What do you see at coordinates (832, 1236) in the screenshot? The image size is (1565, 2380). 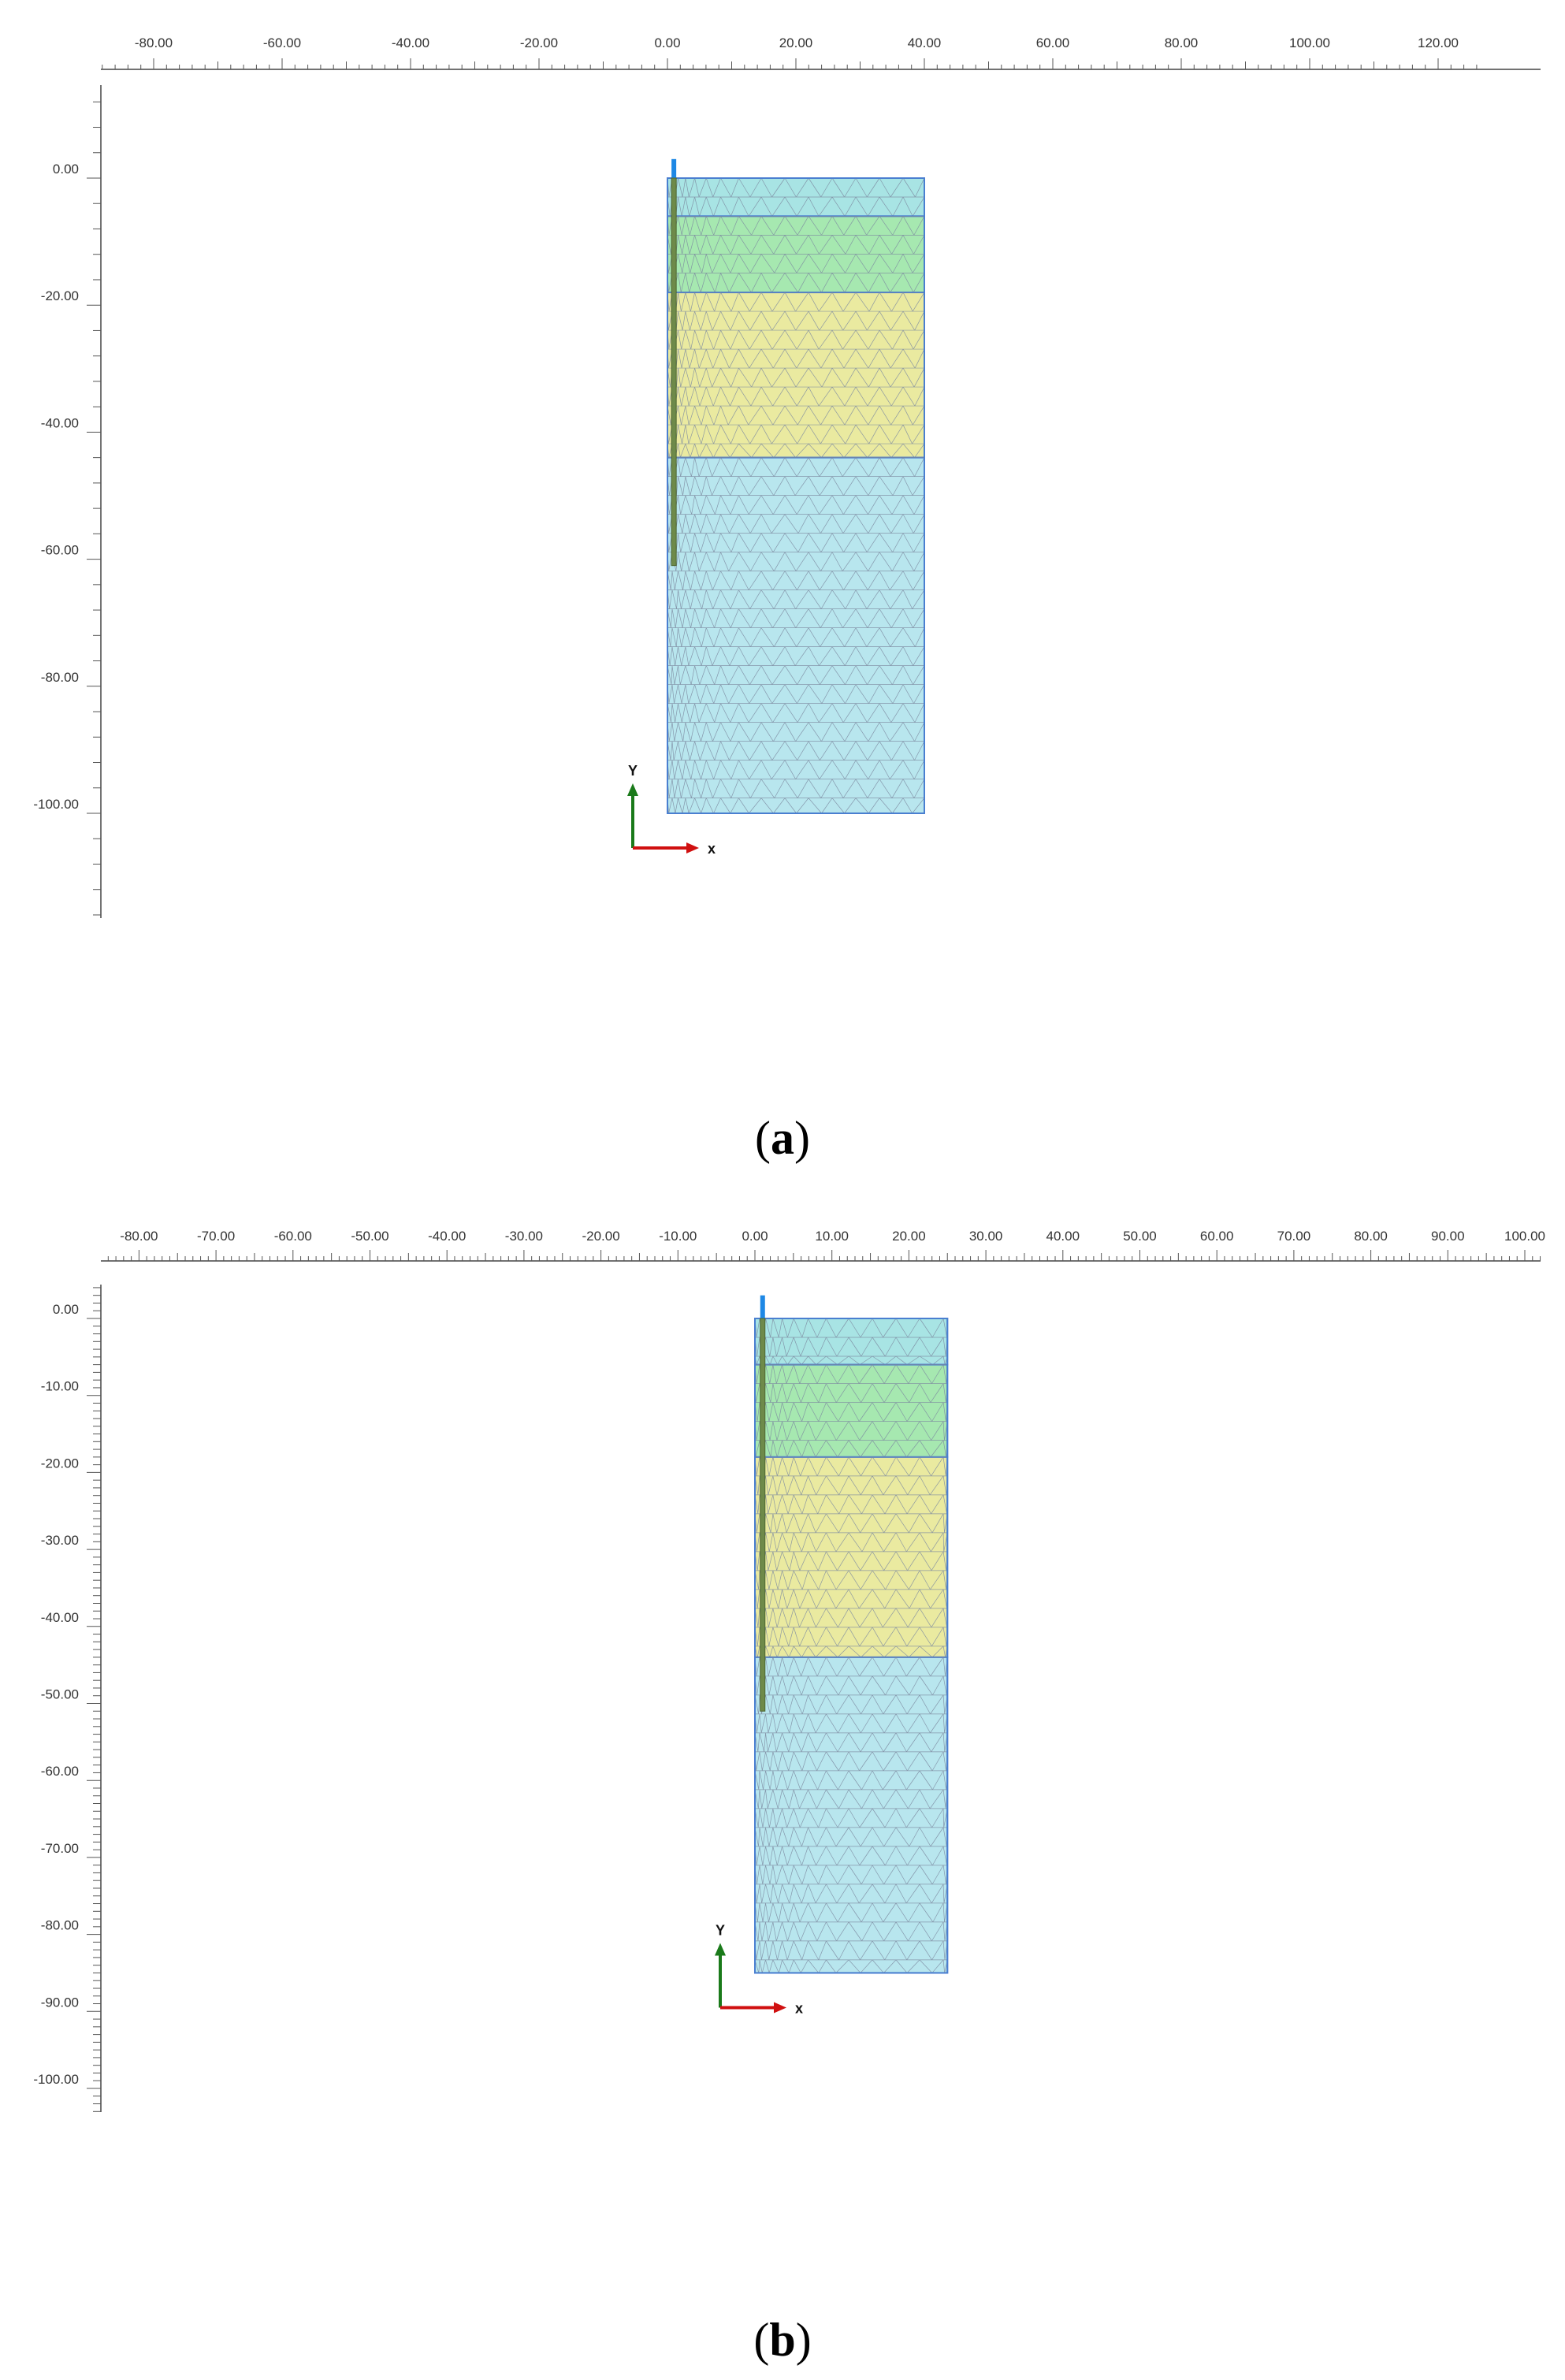 I see `x-tick-label: 10.00` at bounding box center [832, 1236].